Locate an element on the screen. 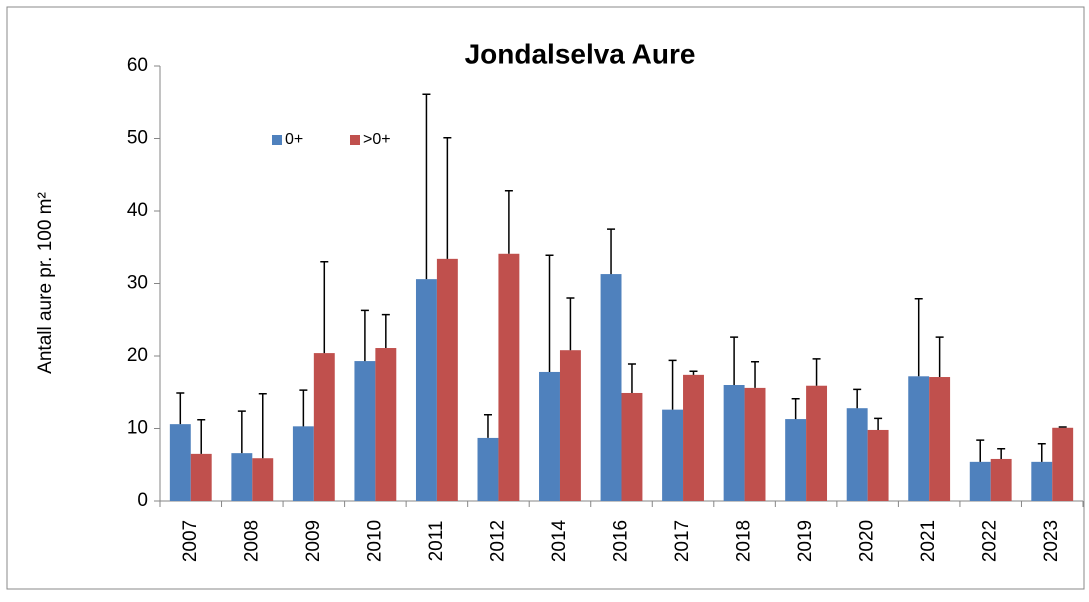 The image size is (1089, 602). x-tick-label: 2014 is located at coordinates (559, 540).